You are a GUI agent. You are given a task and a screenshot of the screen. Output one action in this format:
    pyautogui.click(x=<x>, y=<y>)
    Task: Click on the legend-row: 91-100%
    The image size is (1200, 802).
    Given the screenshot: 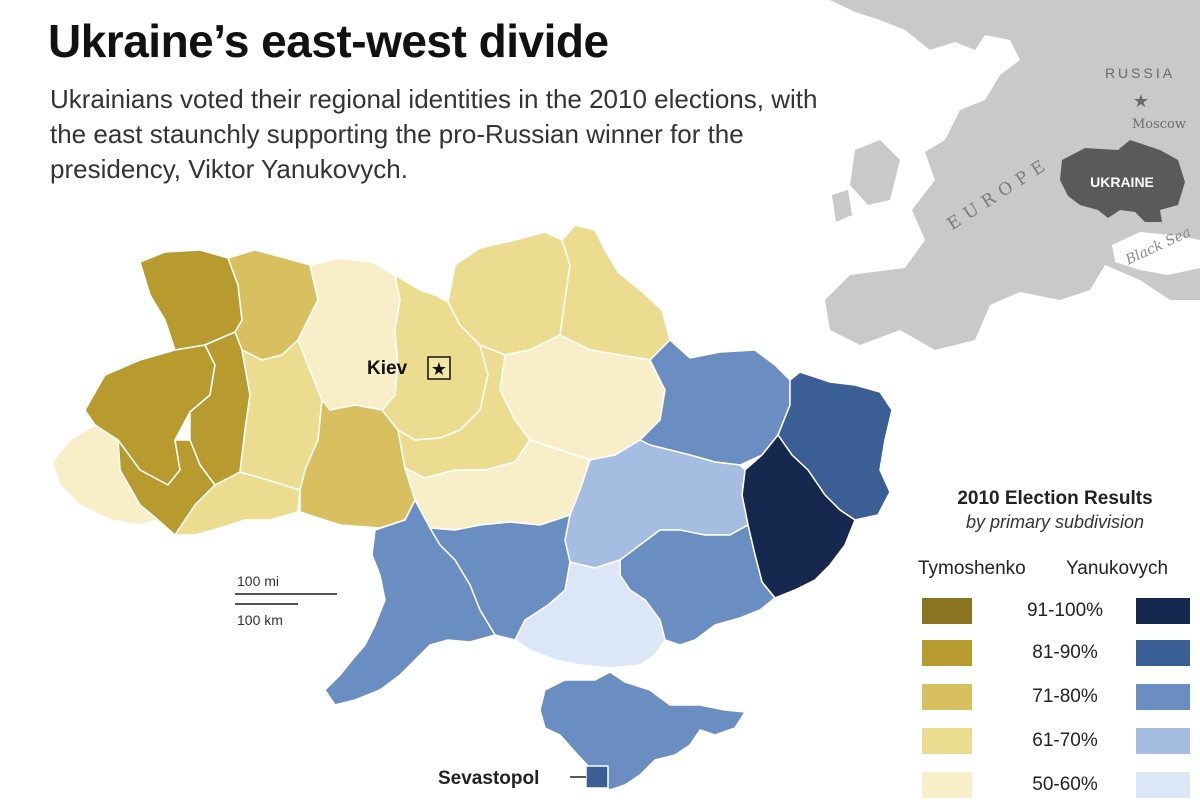 What is the action you would take?
    pyautogui.click(x=1055, y=613)
    